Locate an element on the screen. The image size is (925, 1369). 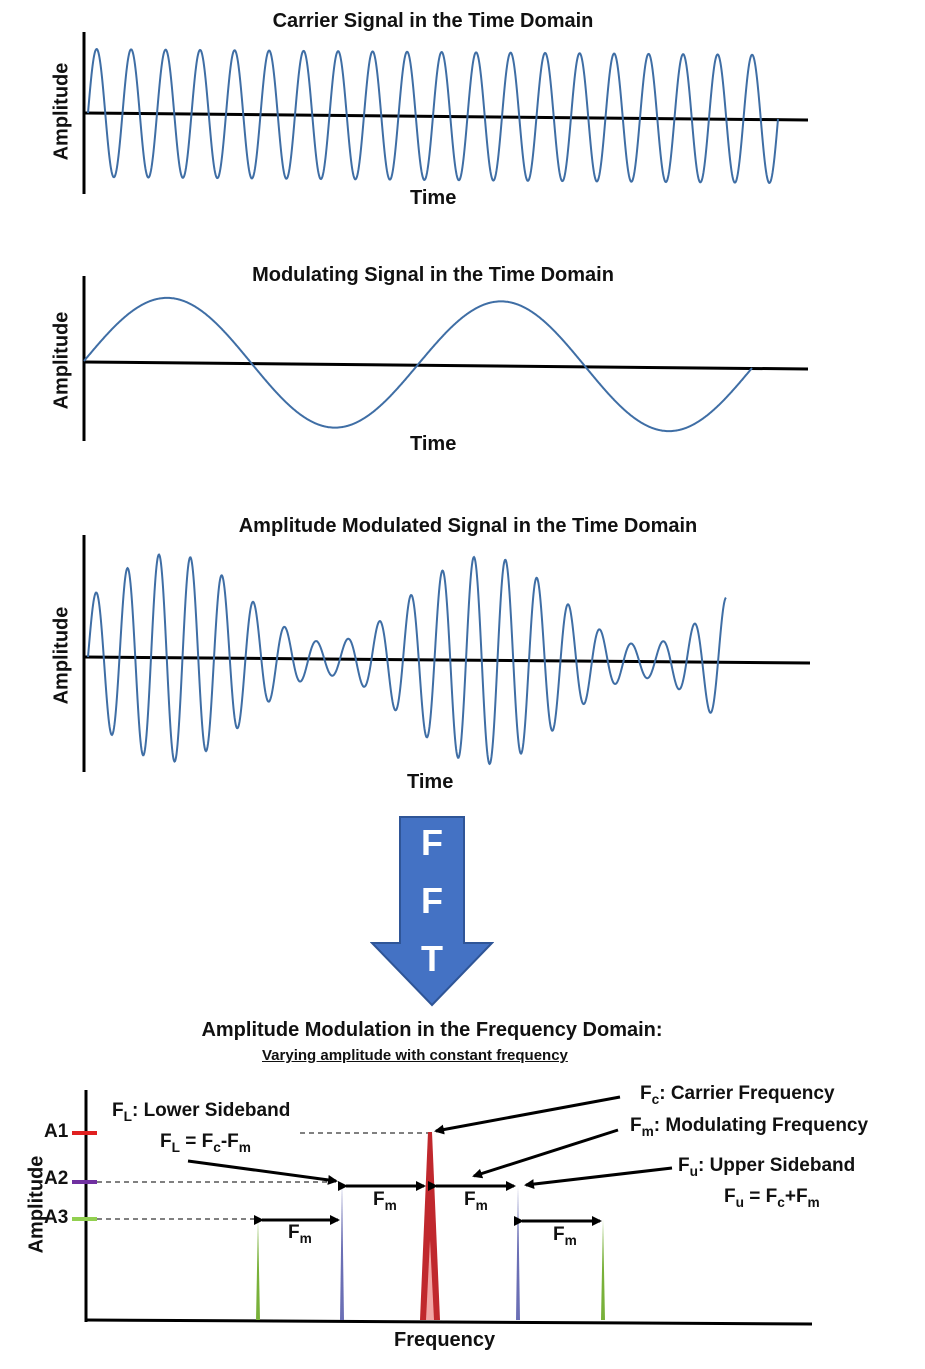
fm-label-4: Fm is located at coordinates (565, 1236).